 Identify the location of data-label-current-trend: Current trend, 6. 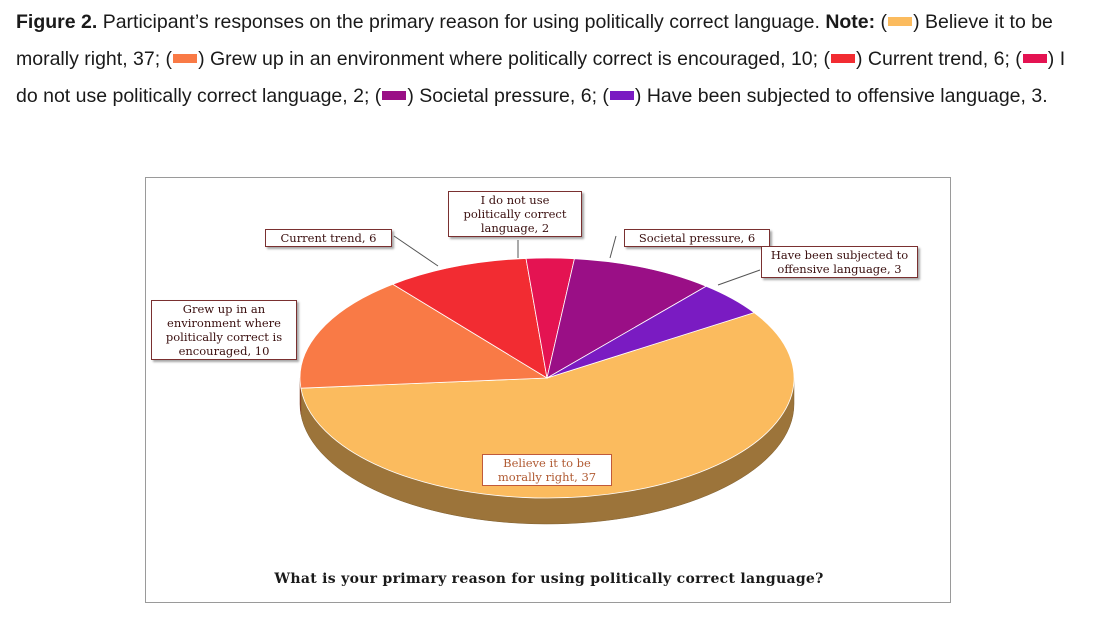
(328, 238).